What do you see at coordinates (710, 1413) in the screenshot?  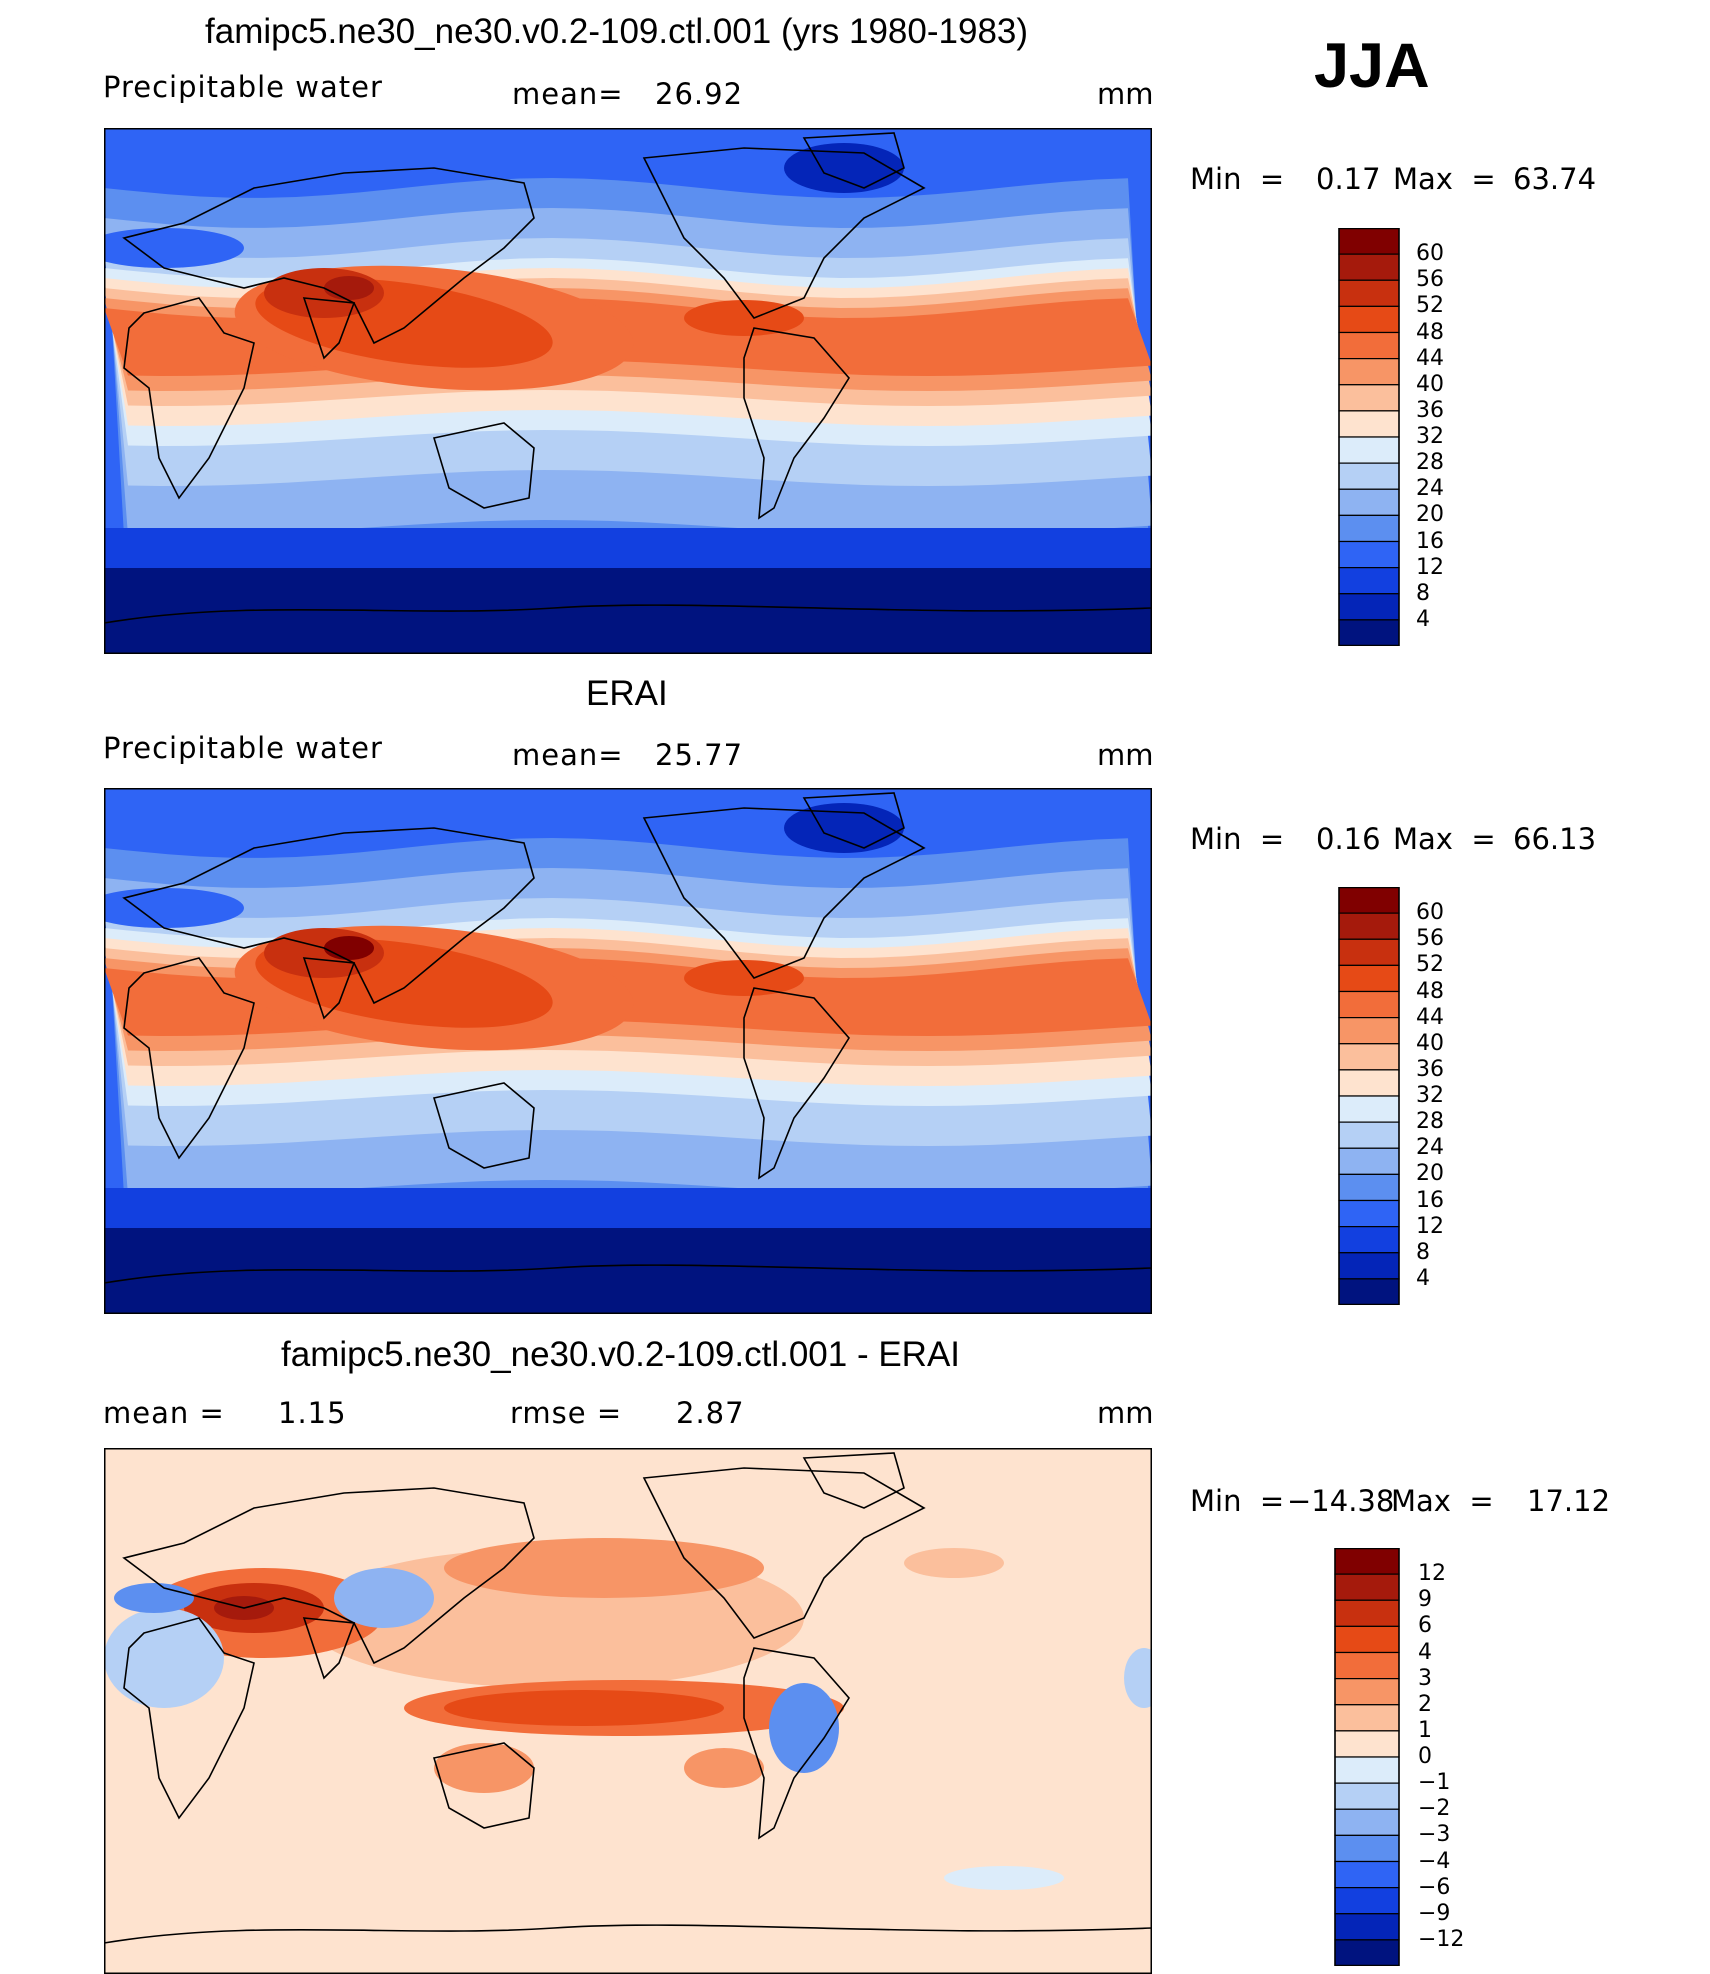 I see `panel-diff-rmse-value: 2.87` at bounding box center [710, 1413].